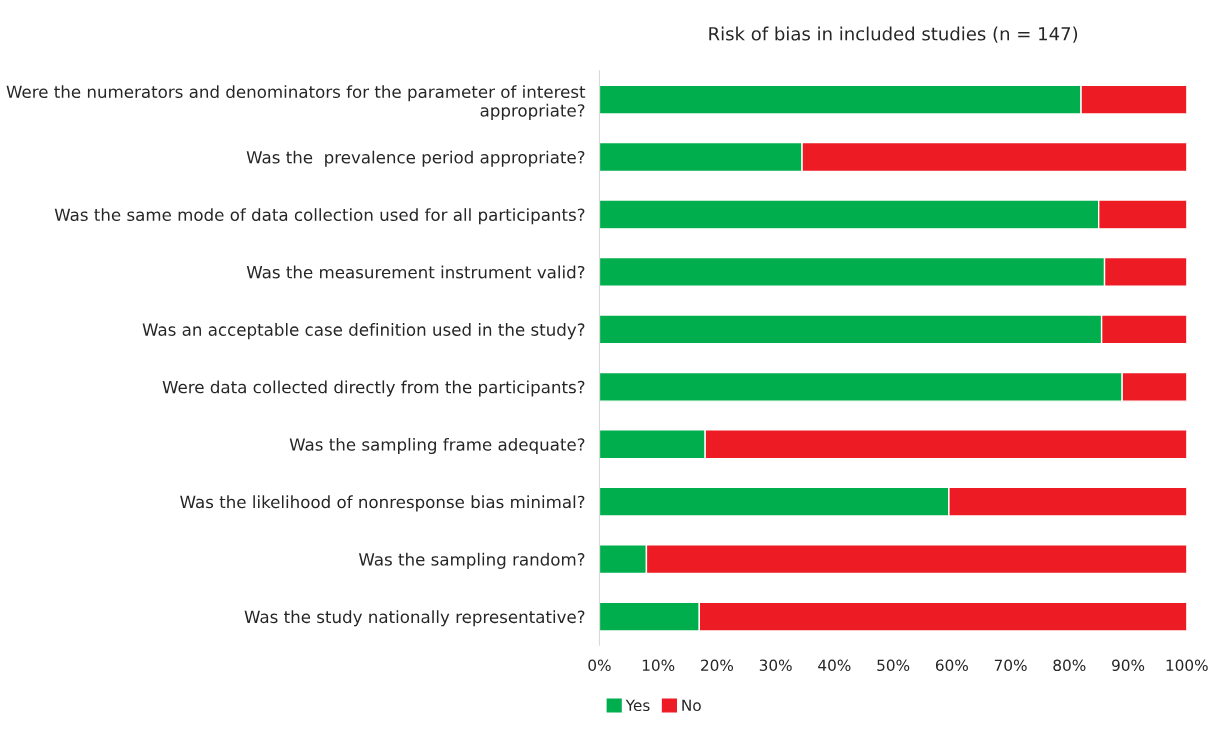 The height and width of the screenshot is (746, 1211). I want to click on y-tick-label: Was the likelihood of nonresponse bias minimal?, so click(382, 503).